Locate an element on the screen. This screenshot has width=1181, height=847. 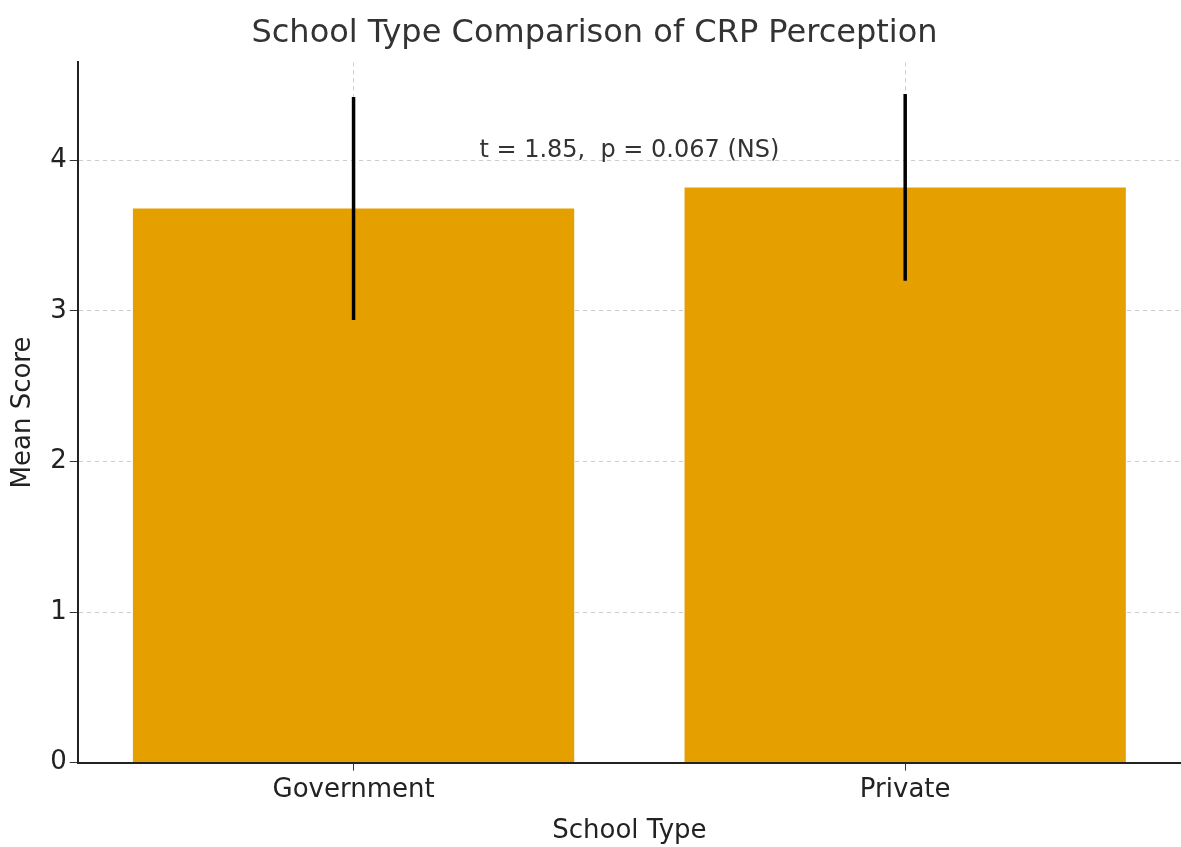
annotation: t = 1.85, p = 0.067 (NS) is located at coordinates (629, 148).